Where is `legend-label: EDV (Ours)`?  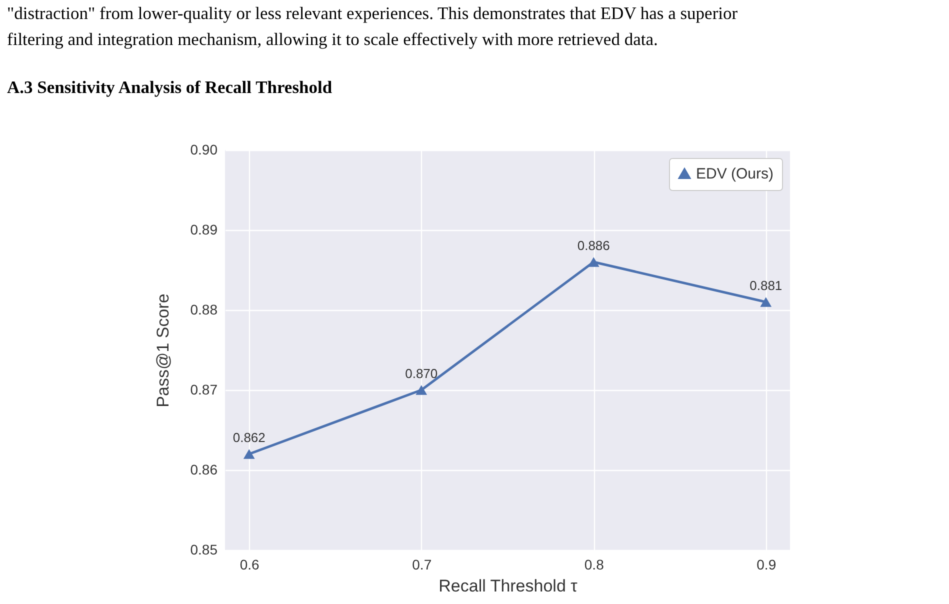
legend-label: EDV (Ours) is located at coordinates (735, 174).